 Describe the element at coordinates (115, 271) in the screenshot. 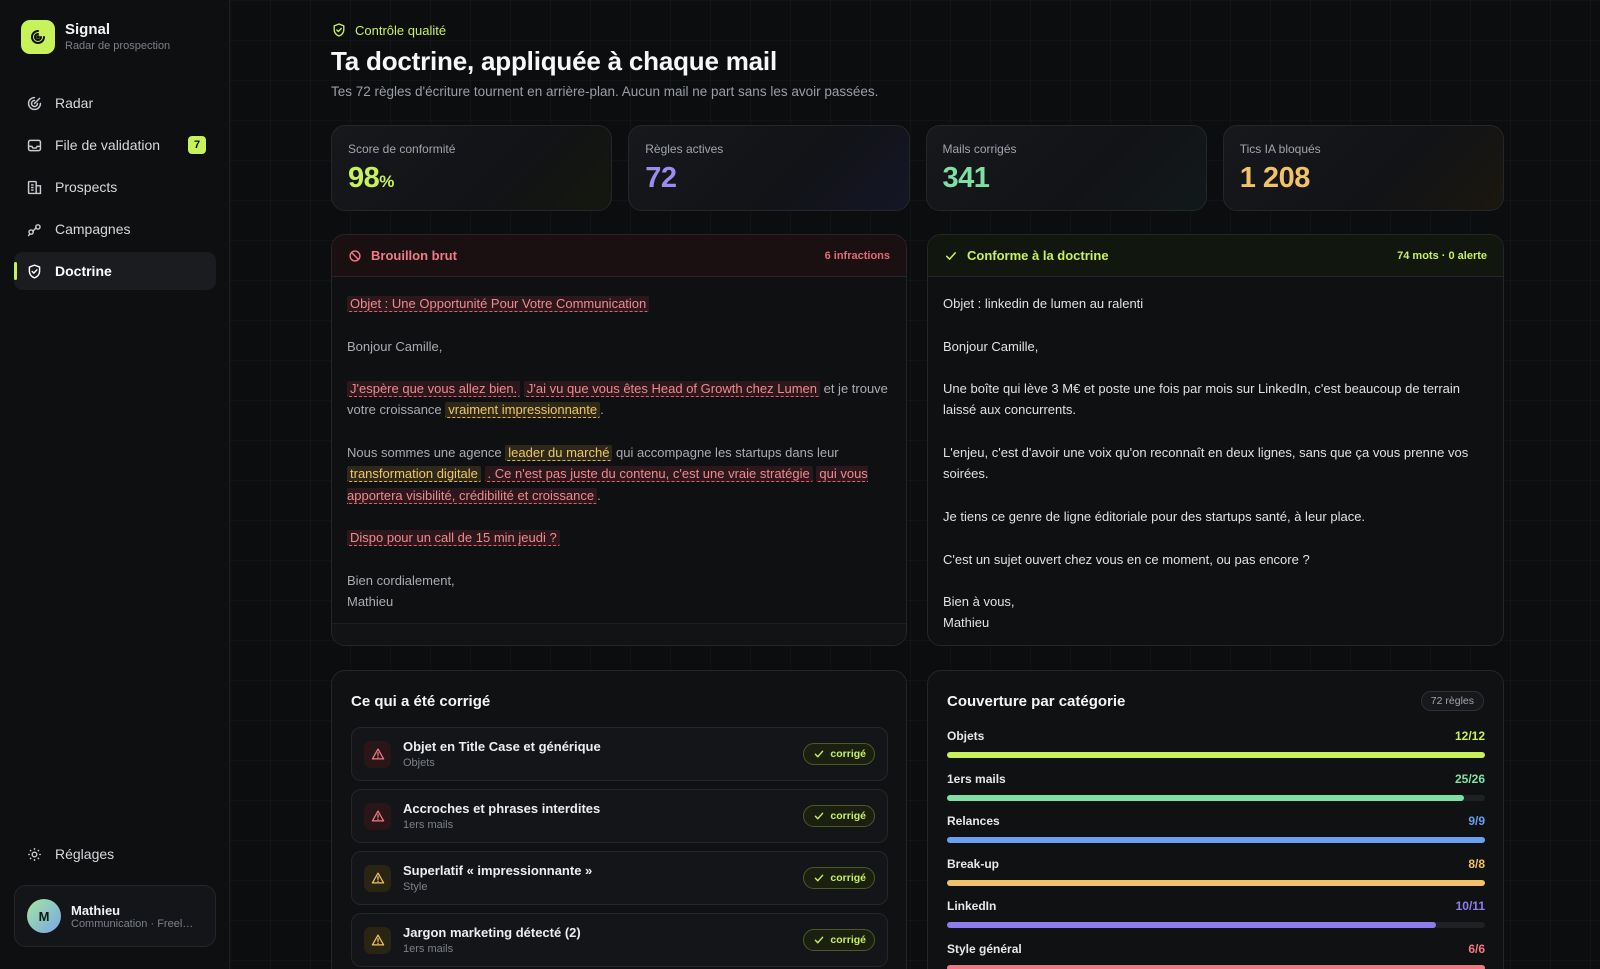

I see `sidebar-item-doctrine: Doctrine` at that location.